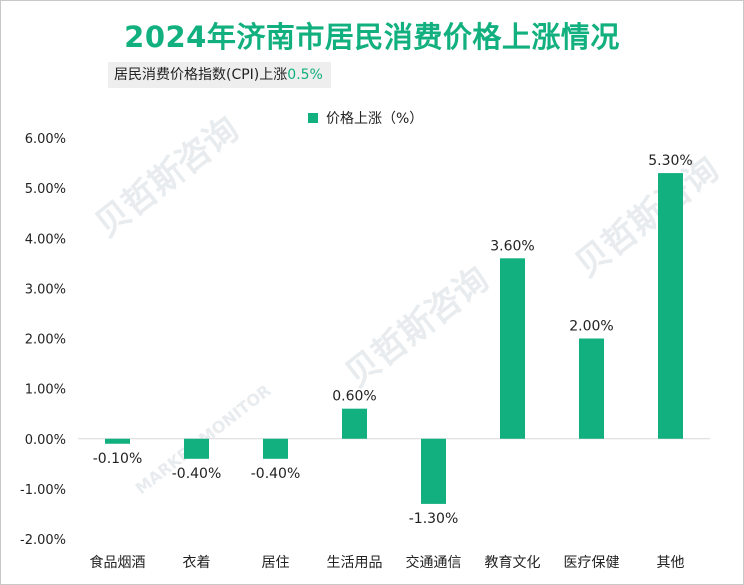 The image size is (744, 585). I want to click on legend-label: 价格上涨（%）, so click(375, 119).